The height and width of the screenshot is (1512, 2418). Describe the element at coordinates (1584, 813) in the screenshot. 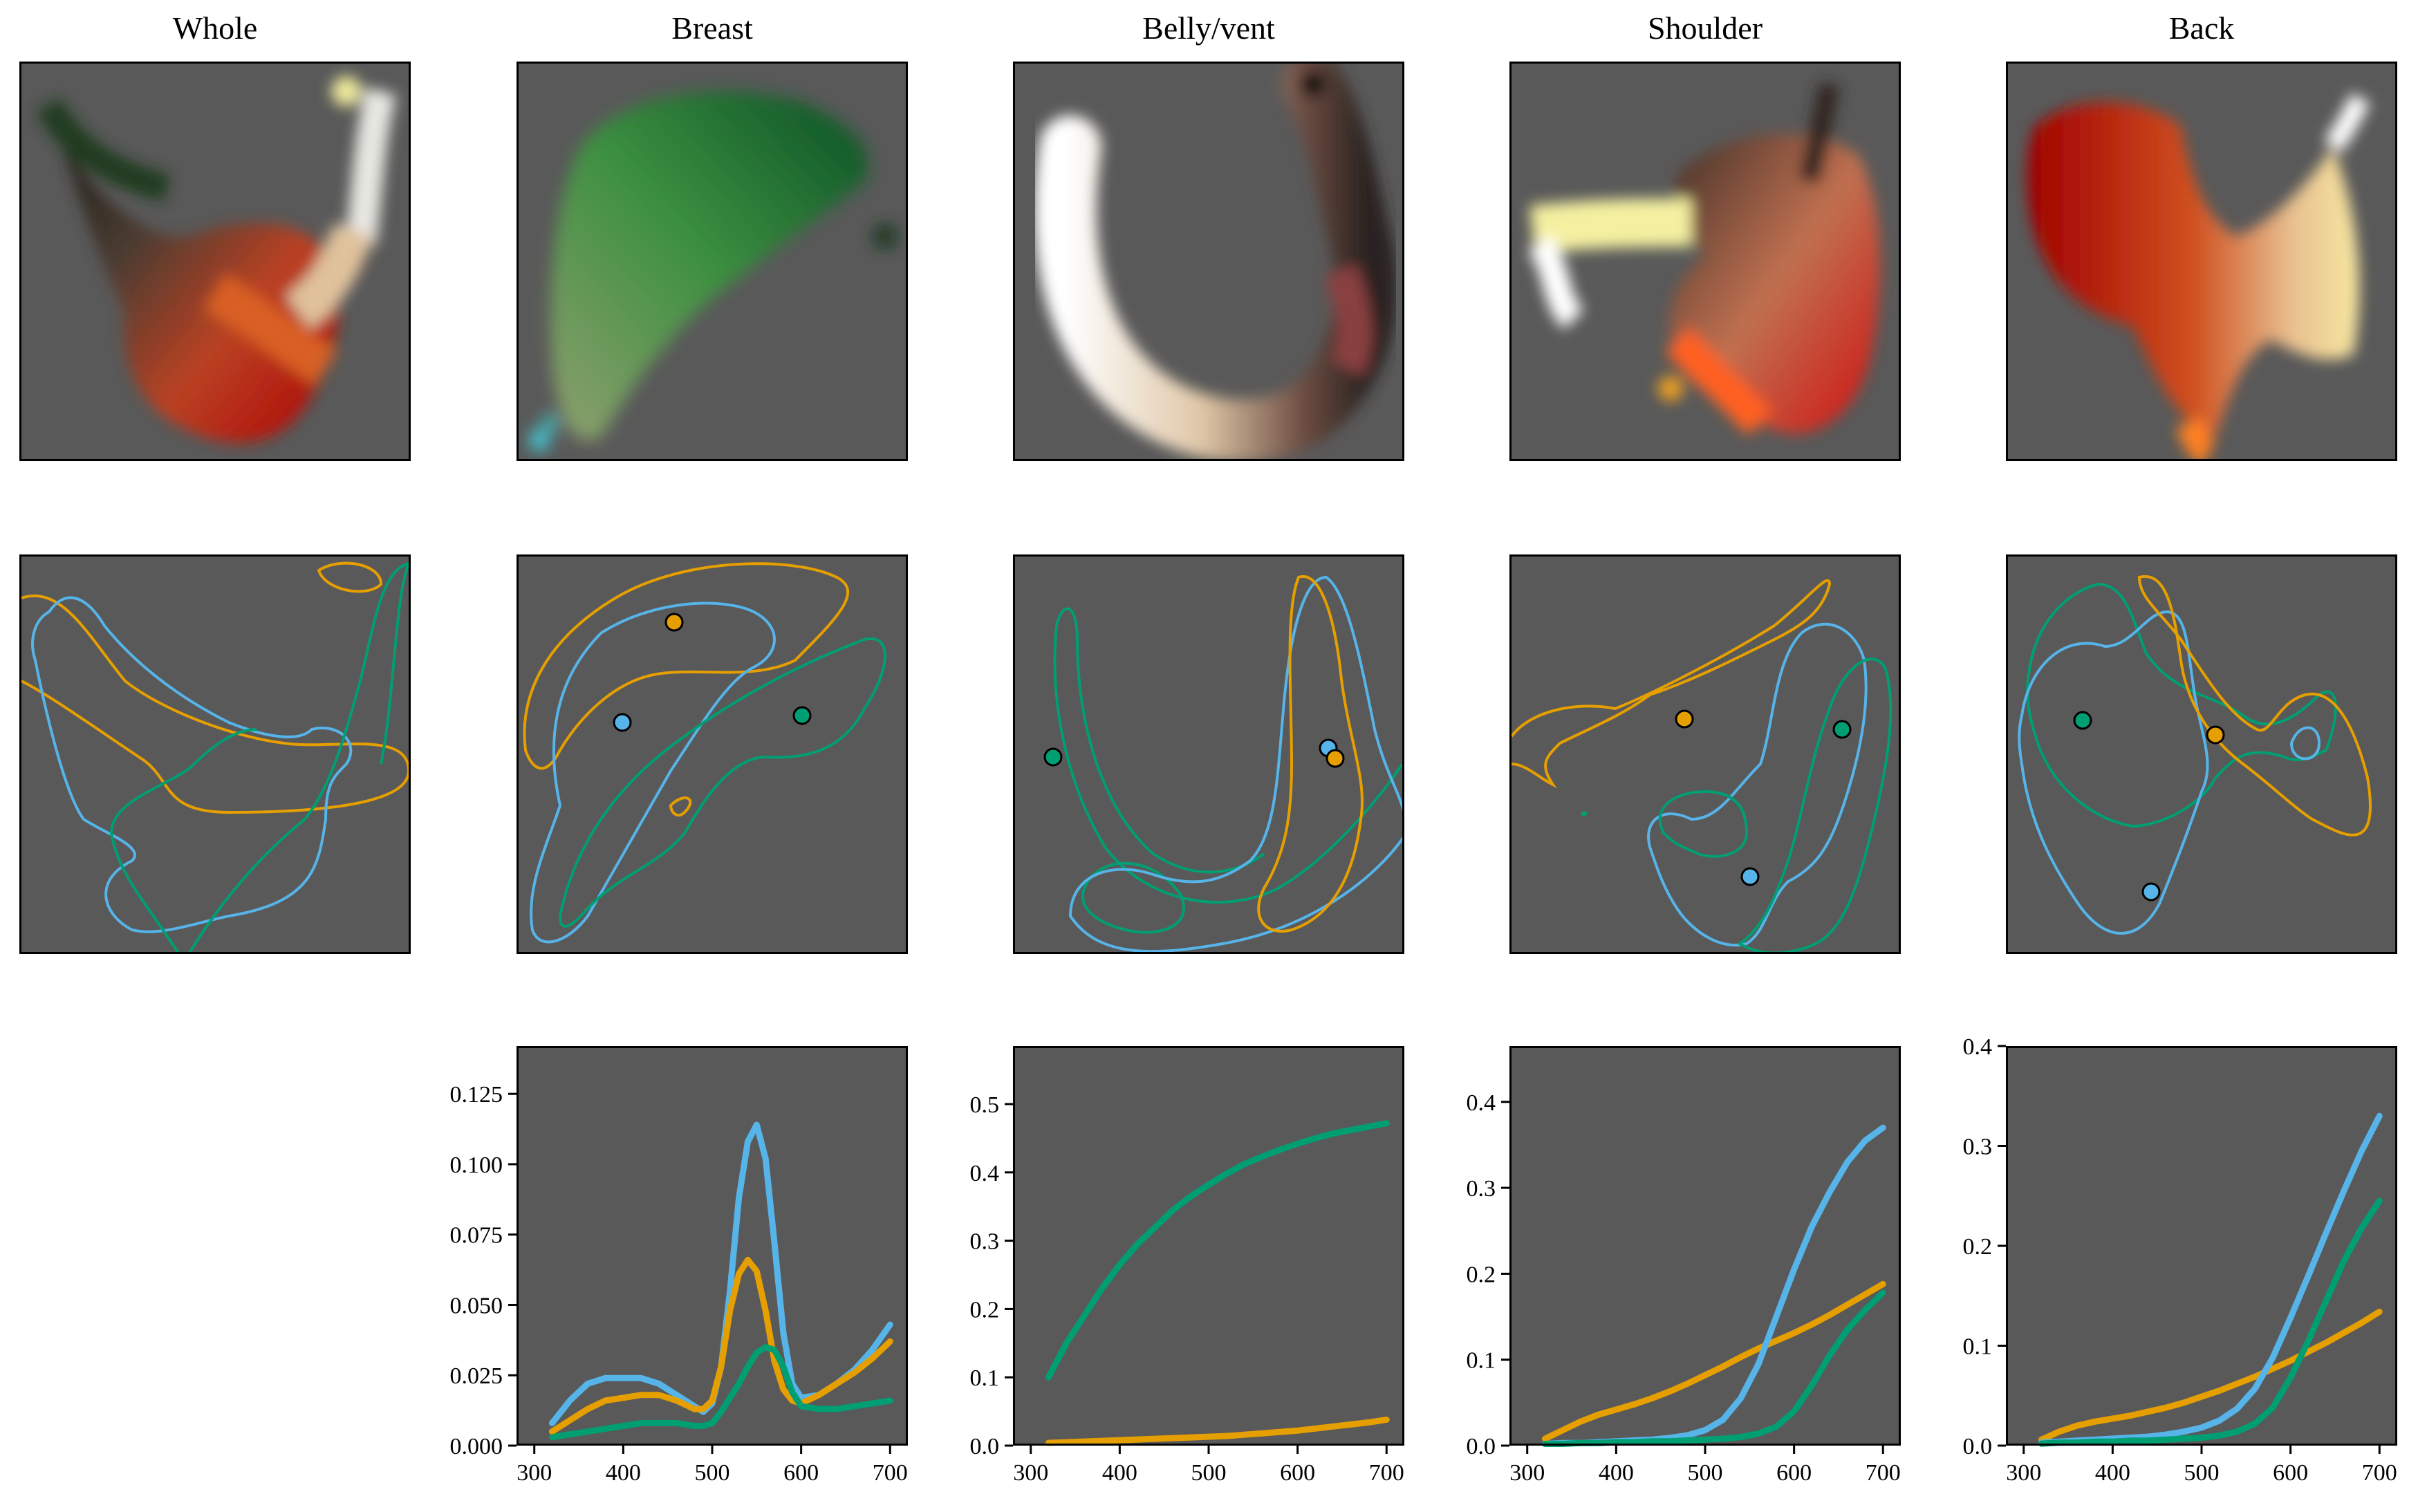

I see `contour-green-dot` at that location.